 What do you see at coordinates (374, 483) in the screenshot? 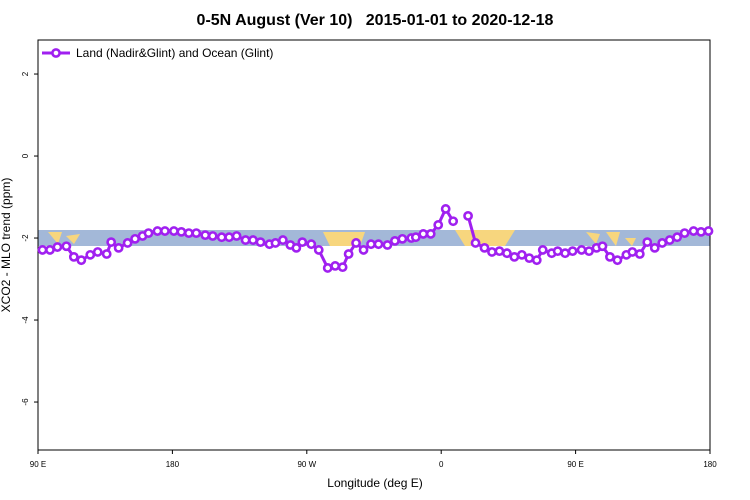
I see `x-axis-label: Longitude (deg E)` at bounding box center [374, 483].